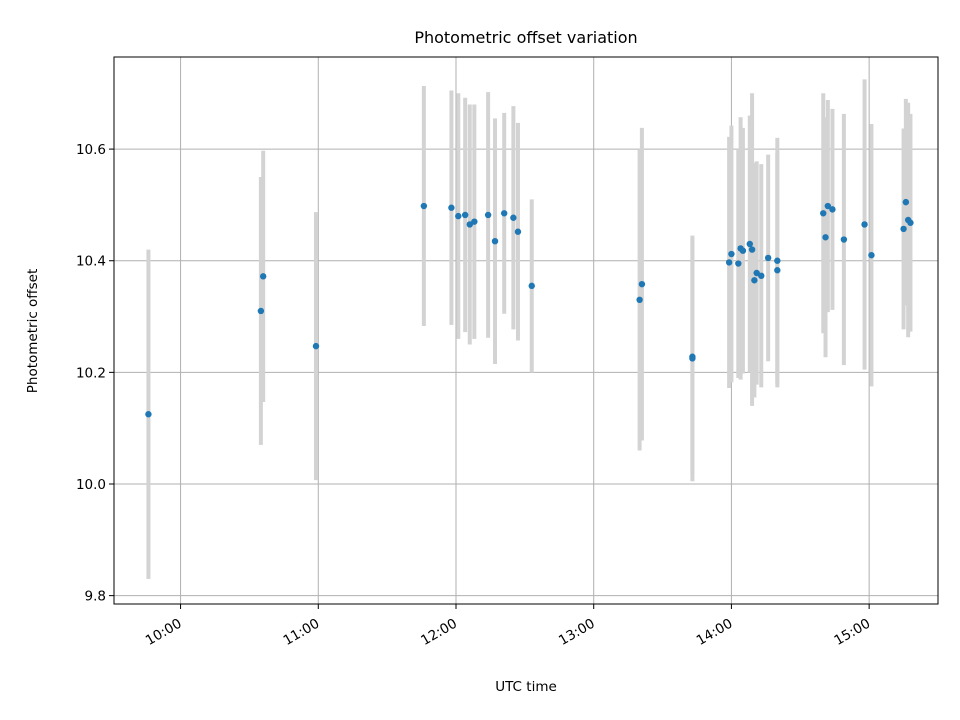  What do you see at coordinates (526, 687) in the screenshot?
I see `x-axis-label: UTC time` at bounding box center [526, 687].